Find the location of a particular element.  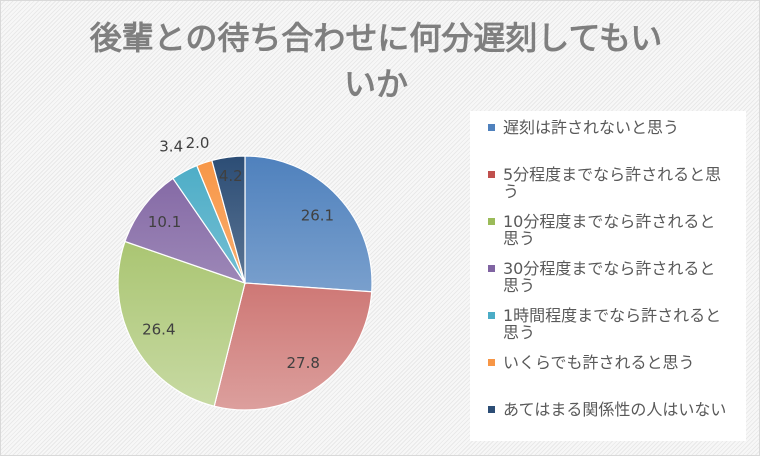

data-label-5: 2.0 is located at coordinates (198, 143).